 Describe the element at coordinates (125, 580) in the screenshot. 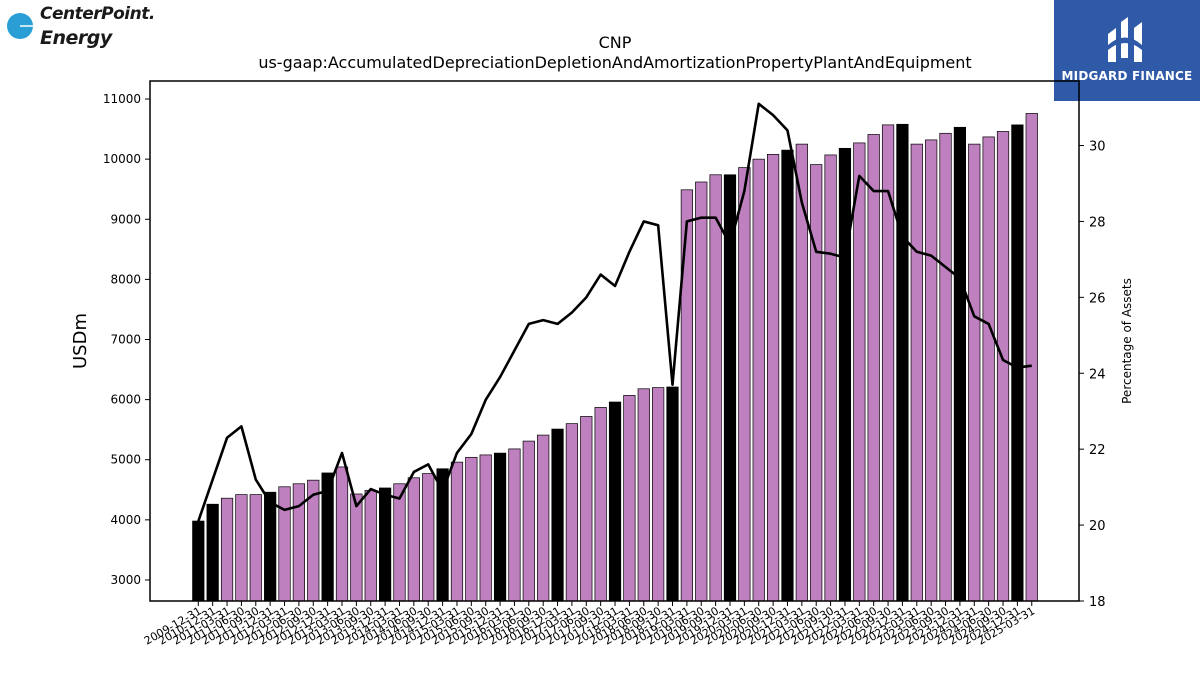

I see `y-tick-label: 3000` at that location.